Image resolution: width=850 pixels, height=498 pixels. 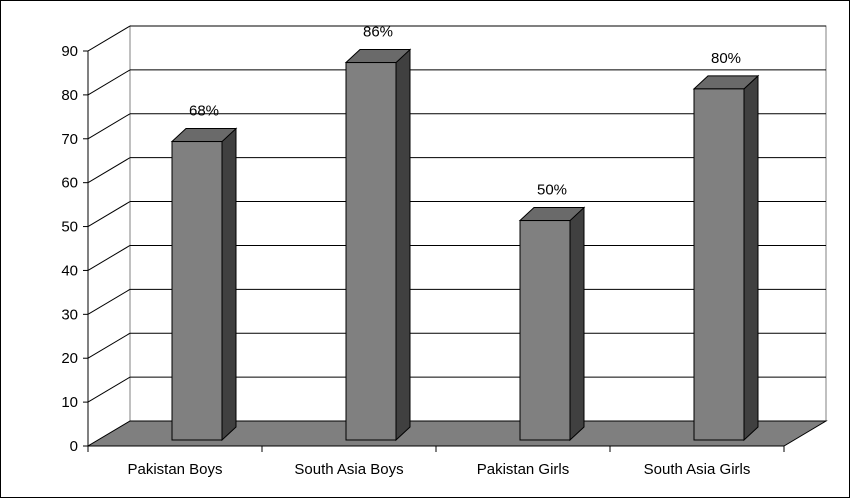 What do you see at coordinates (552, 190) in the screenshot?
I see `data-label: 50%` at bounding box center [552, 190].